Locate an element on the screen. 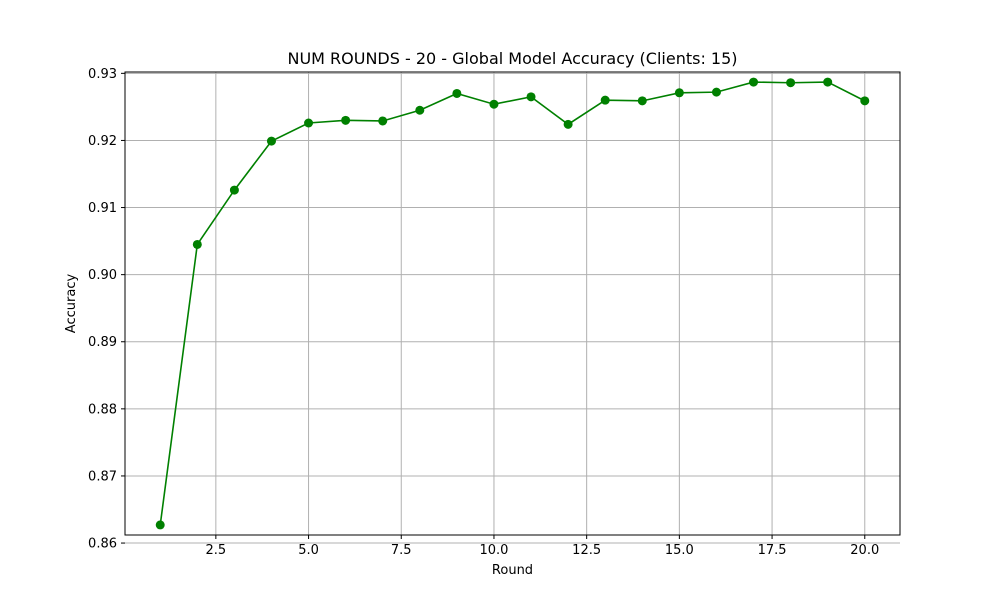 The image size is (1000, 600). x-tick-label: 2.5 is located at coordinates (216, 550).